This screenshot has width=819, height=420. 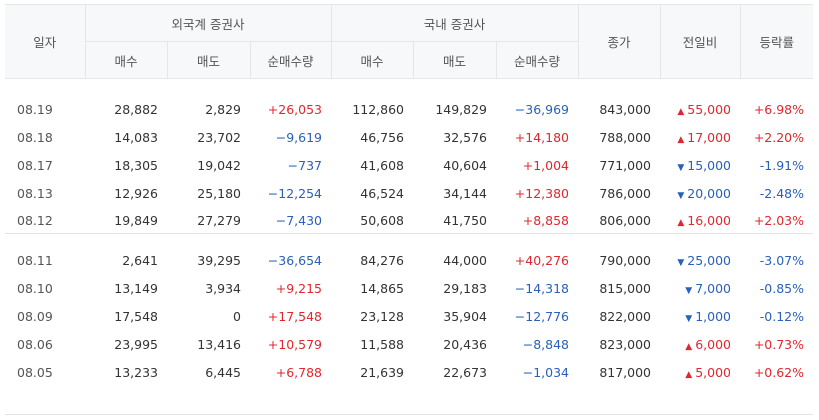 What do you see at coordinates (465, 137) in the screenshot?
I see `domestic-sell-cell: 32,576` at bounding box center [465, 137].